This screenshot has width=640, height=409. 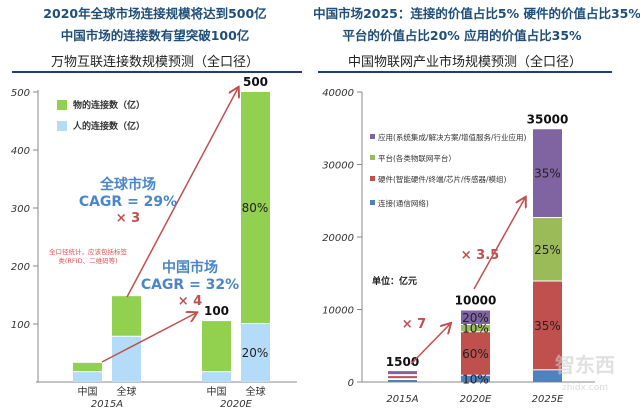 What do you see at coordinates (148, 338) in the screenshot?
I see `china-growth-arrow` at bounding box center [148, 338].